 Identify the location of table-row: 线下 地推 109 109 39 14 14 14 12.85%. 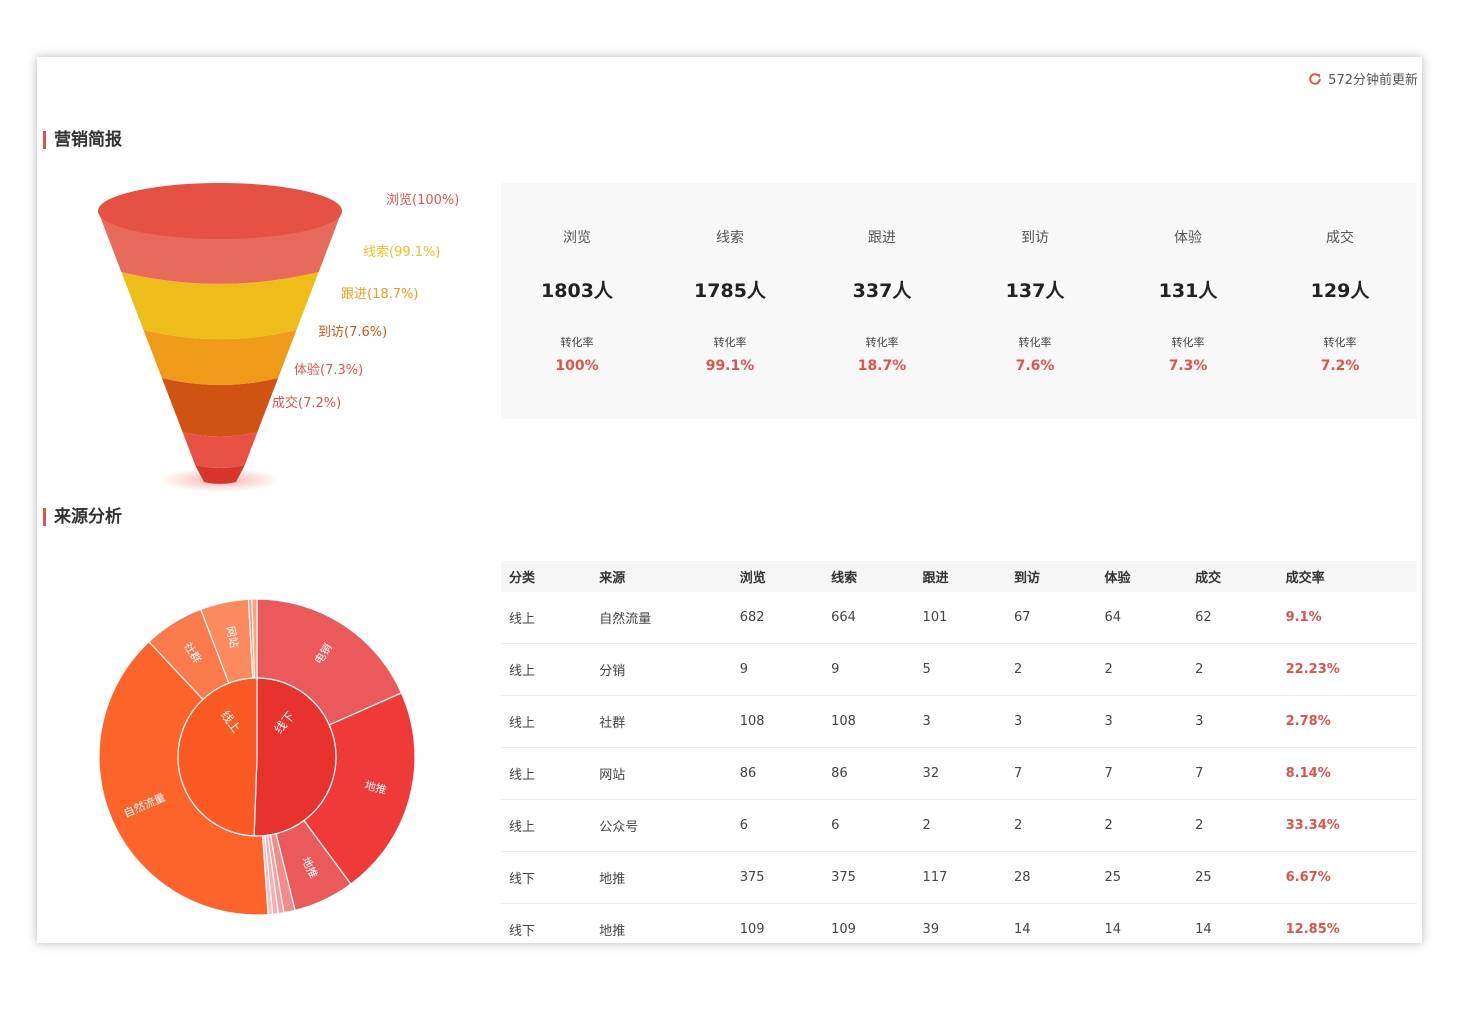
(959, 923).